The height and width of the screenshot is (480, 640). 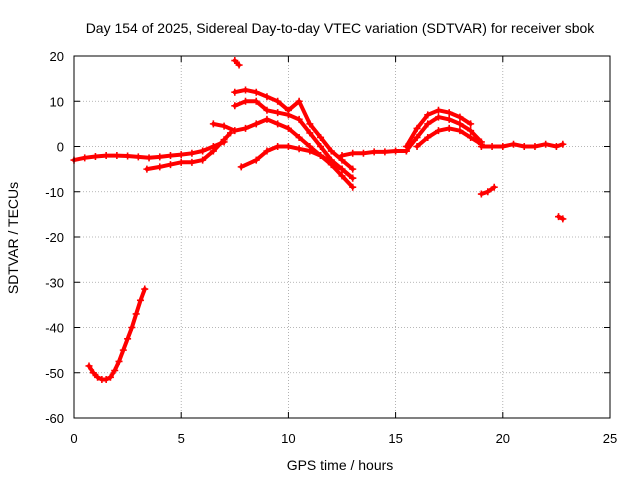 What do you see at coordinates (189, 151) in the screenshot?
I see `series-low-branch` at bounding box center [189, 151].